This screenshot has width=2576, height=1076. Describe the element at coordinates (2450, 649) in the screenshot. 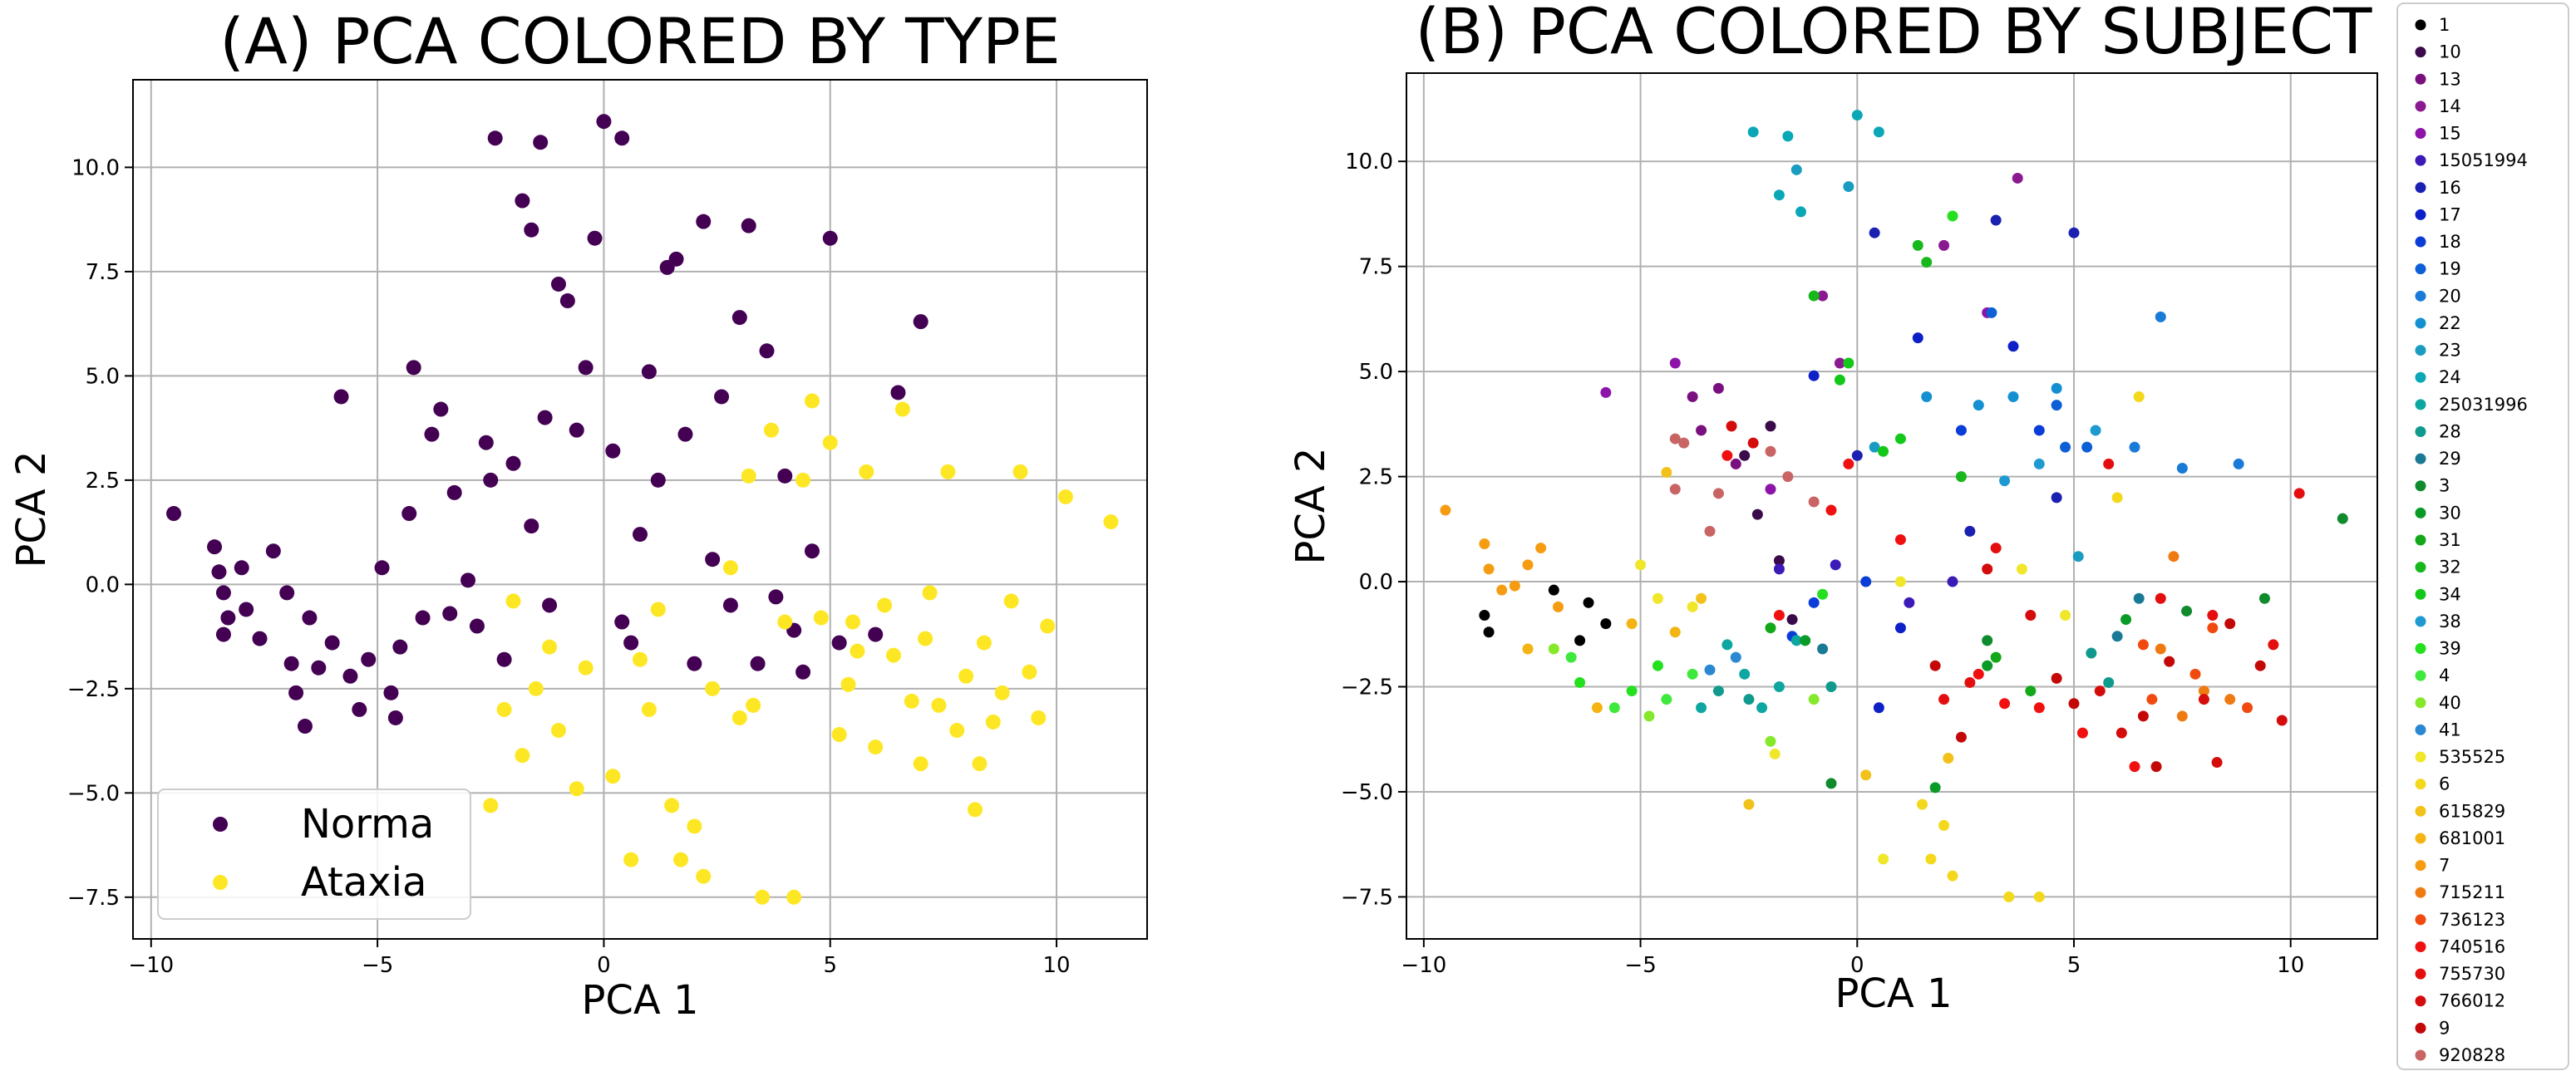

I see `panel-b-legend-label: 39` at that location.